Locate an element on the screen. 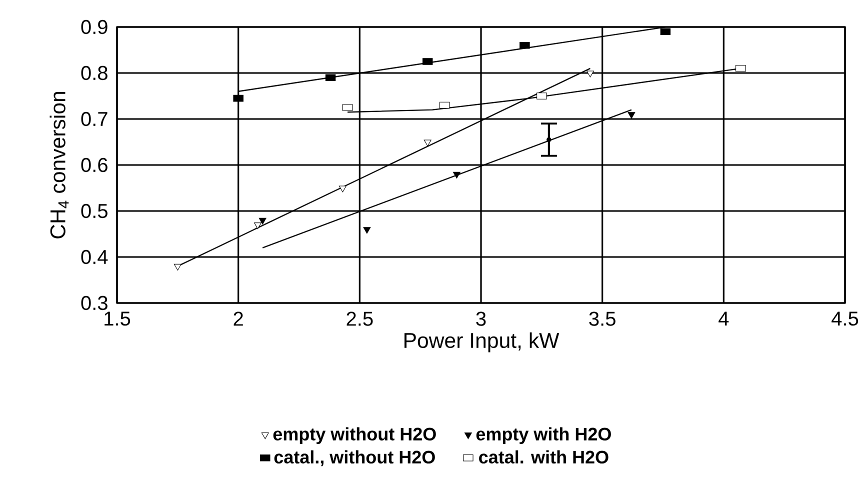 This screenshot has height=478, width=862. legend-label: catal., without H2O is located at coordinates (354, 458).